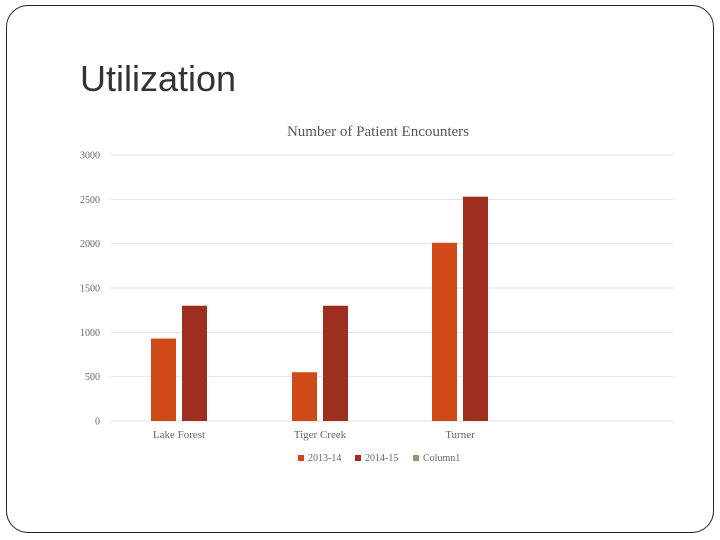 This screenshot has width=720, height=540. What do you see at coordinates (460, 435) in the screenshot?
I see `x-category-label: Turner` at bounding box center [460, 435].